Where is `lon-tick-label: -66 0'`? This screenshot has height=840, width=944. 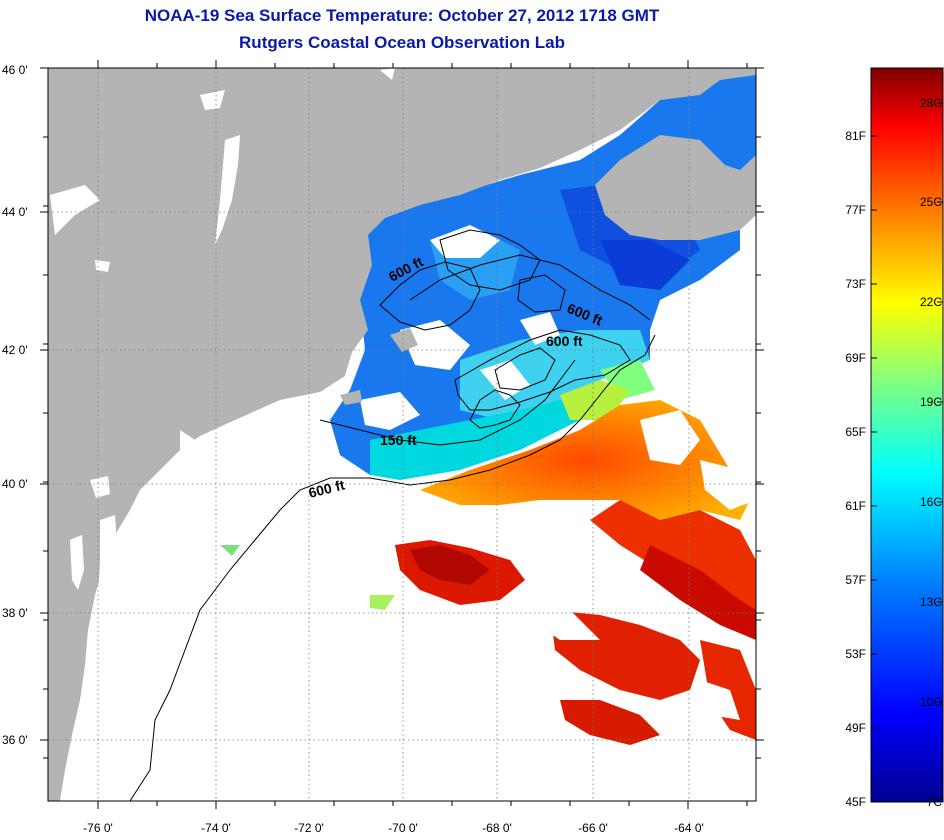 lon-tick-label: -66 0' is located at coordinates (593, 828).